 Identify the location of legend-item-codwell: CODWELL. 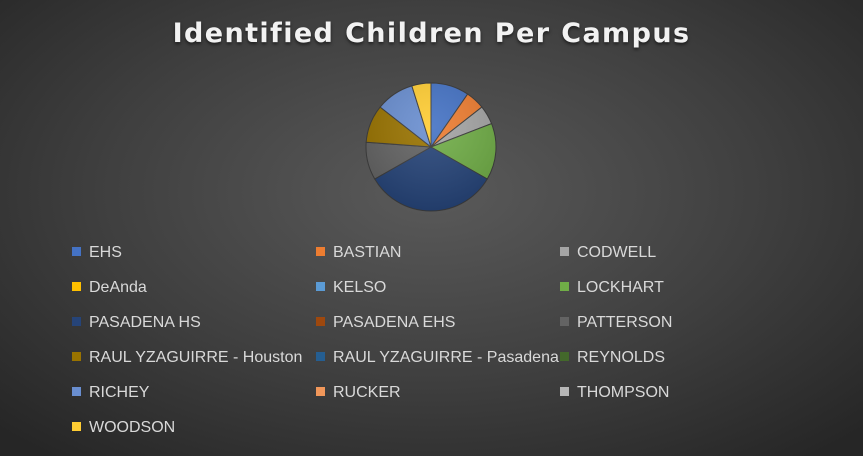
(608, 253).